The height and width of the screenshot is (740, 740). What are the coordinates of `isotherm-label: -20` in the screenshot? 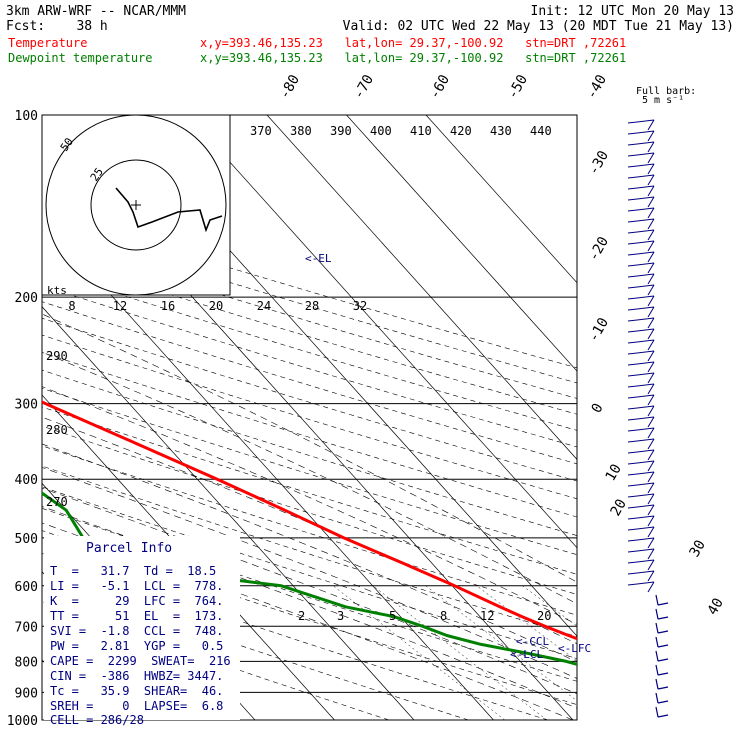 It's located at (599, 249).